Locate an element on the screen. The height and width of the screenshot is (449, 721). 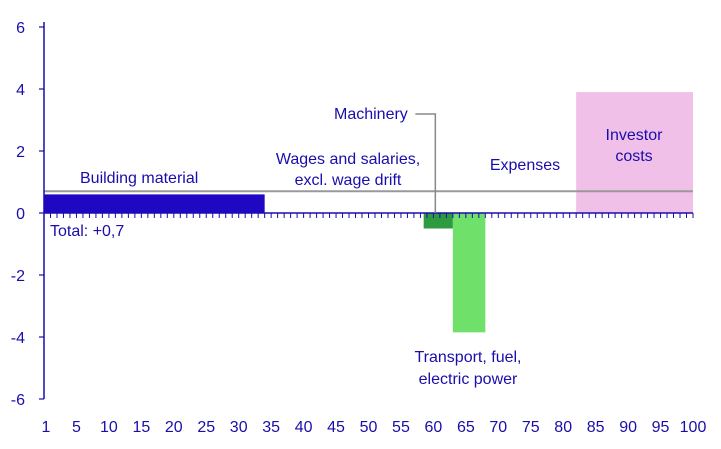
label-wages-line1: Wages and salaries, is located at coordinates (348, 159).